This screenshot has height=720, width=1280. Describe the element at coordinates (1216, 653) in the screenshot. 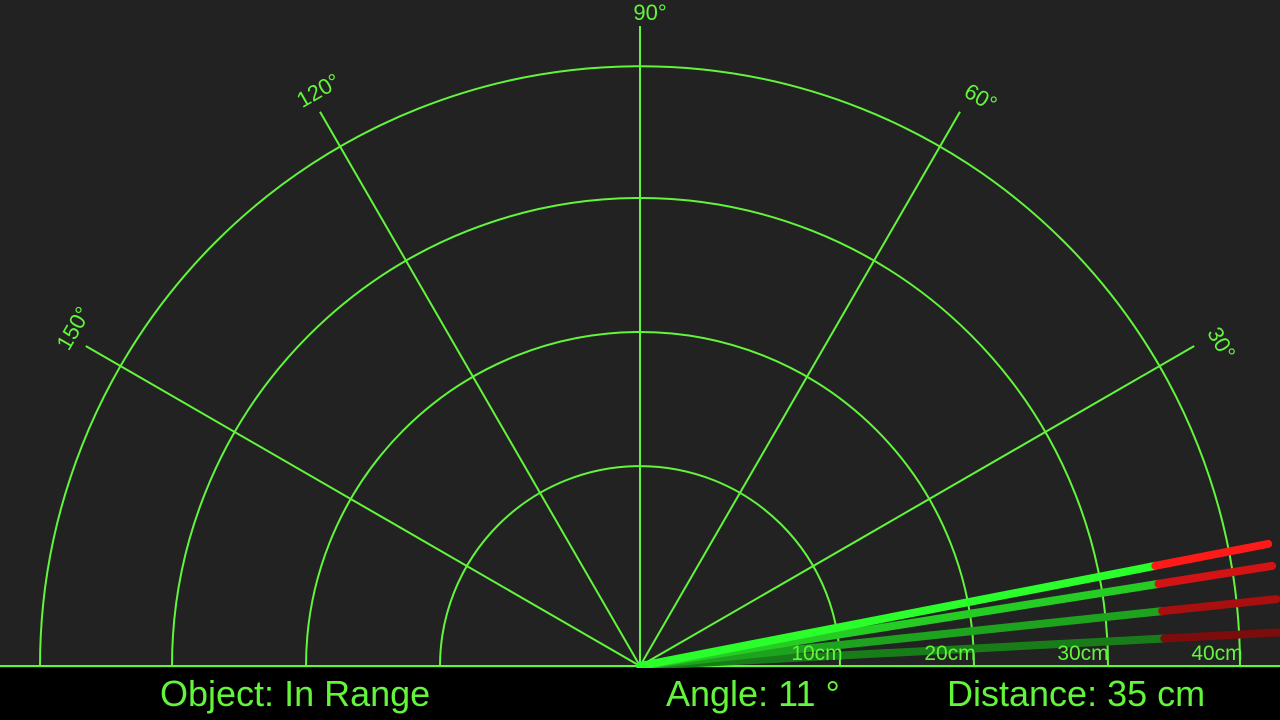

I see `distance-label-40cm: 40cm` at that location.